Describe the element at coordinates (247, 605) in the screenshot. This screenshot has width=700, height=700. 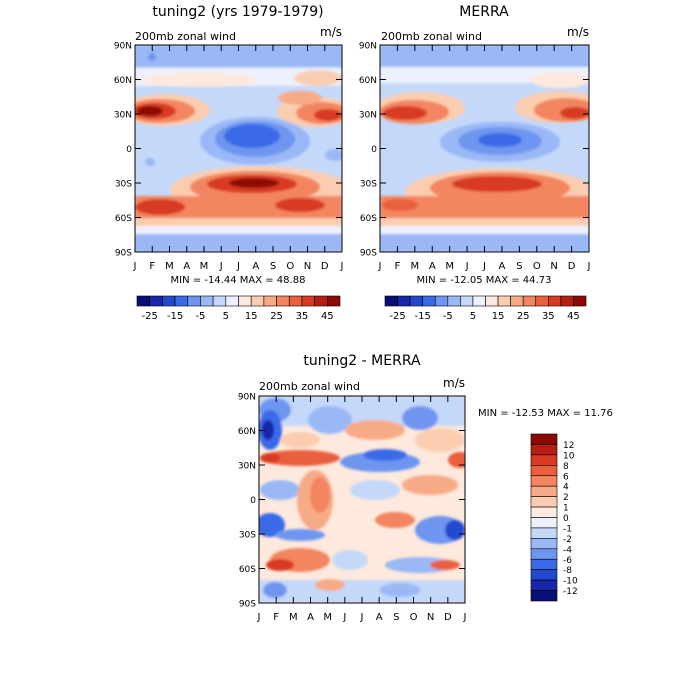
I see `y-tick-label: 90S` at that location.